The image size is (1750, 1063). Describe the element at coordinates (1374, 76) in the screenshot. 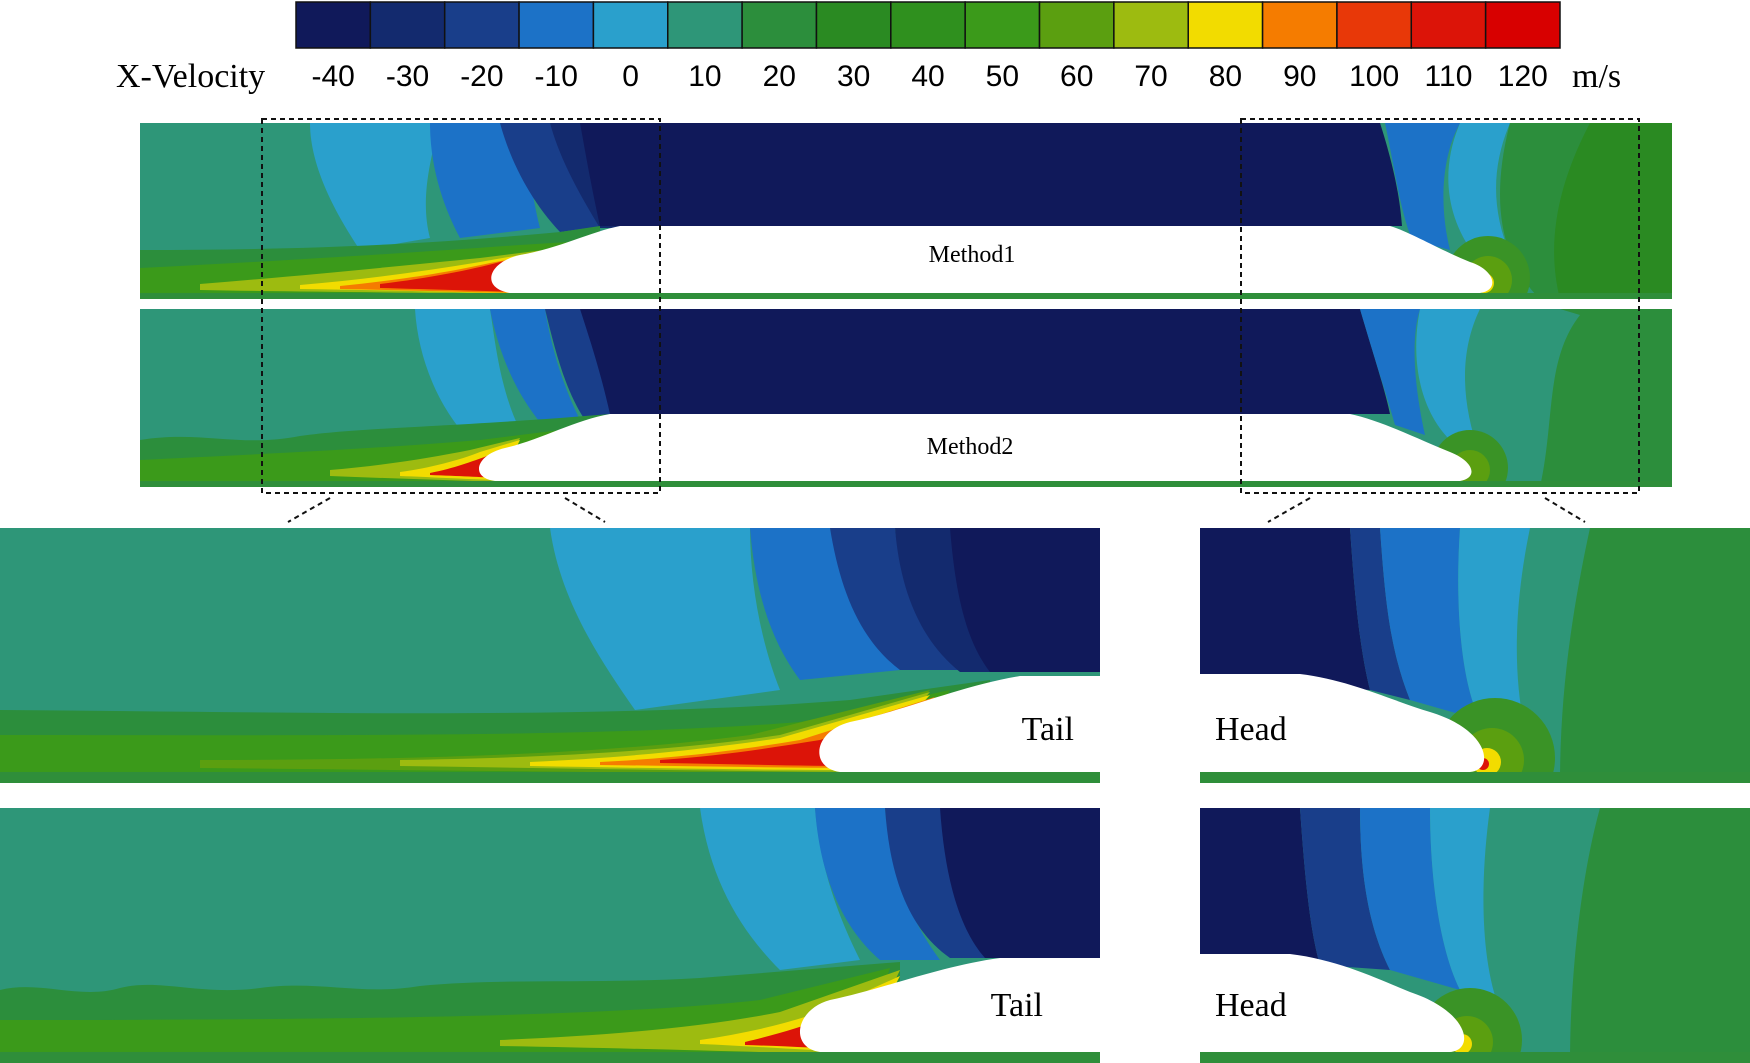

I see `colorbar-tick-label: 100` at that location.